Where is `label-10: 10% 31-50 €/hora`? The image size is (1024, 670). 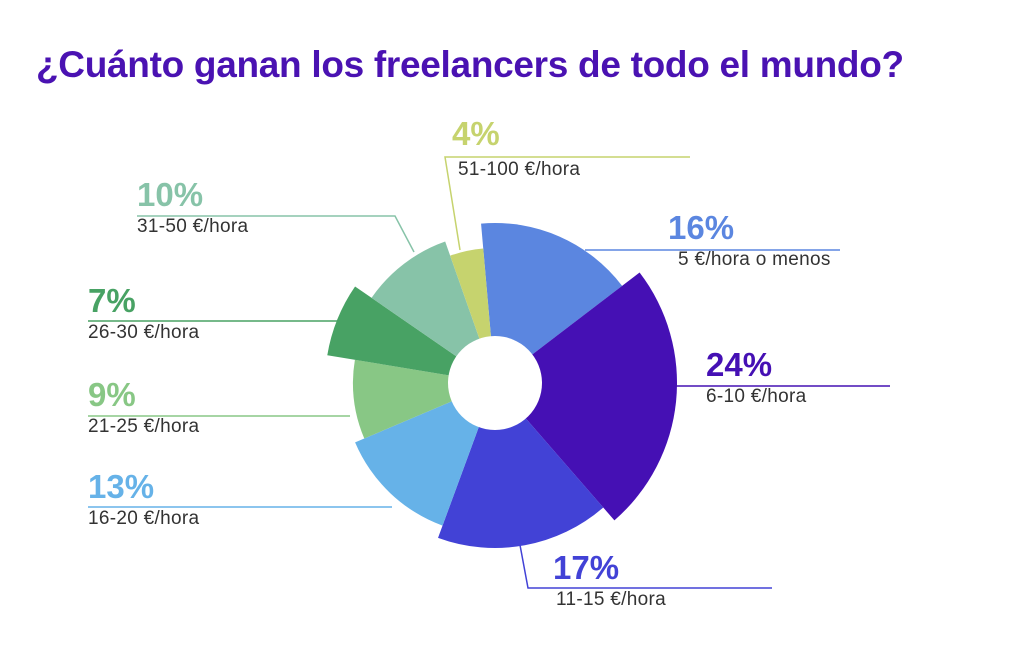
label-10: 10% 31-50 €/hora is located at coordinates (192, 208).